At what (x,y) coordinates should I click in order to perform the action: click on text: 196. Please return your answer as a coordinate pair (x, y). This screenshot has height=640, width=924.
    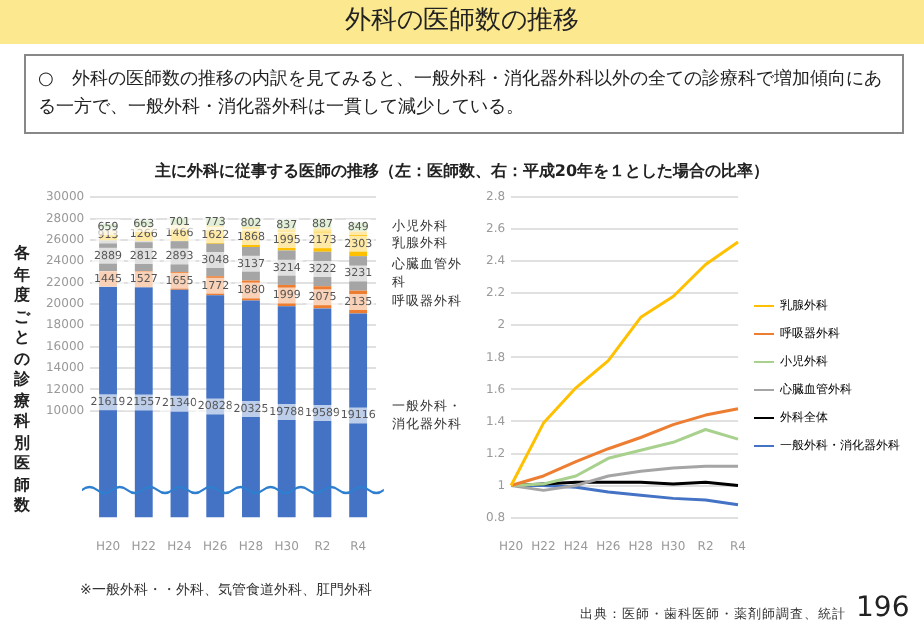
    Looking at the image, I should click on (883, 608).